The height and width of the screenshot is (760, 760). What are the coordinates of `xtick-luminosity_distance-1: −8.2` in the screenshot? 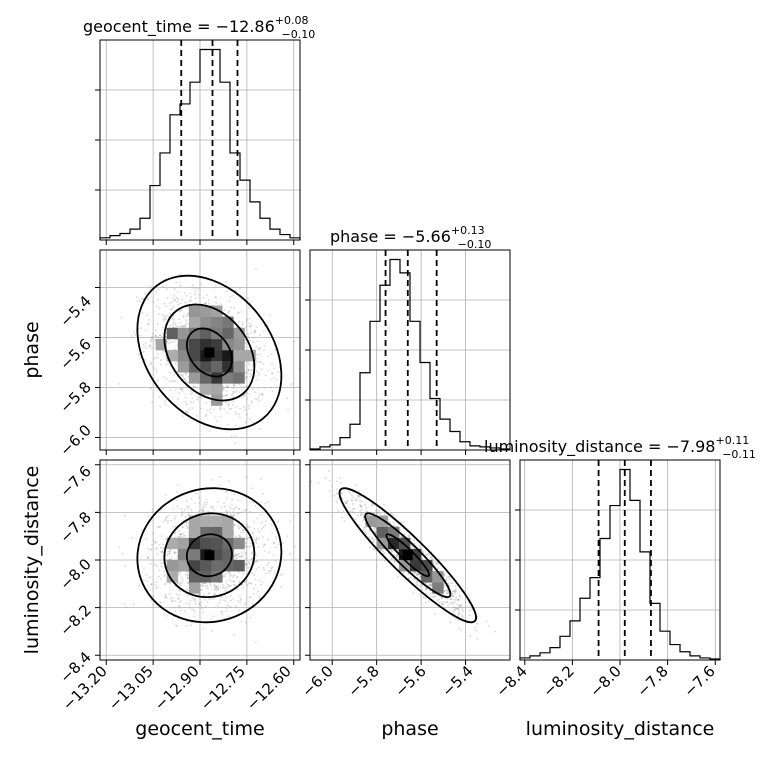 It's located at (558, 681).